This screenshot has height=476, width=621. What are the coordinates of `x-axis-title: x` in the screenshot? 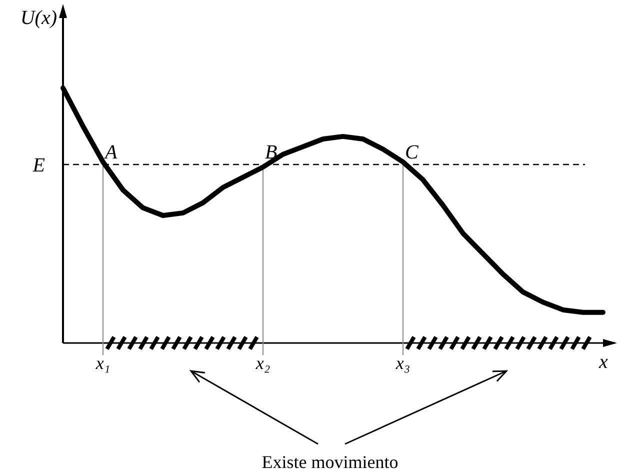 It's located at (603, 362).